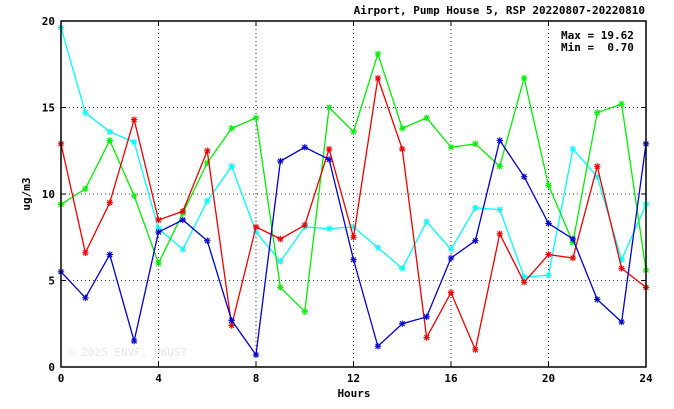  What do you see at coordinates (353, 393) in the screenshot?
I see `x-axis-title: Hours` at bounding box center [353, 393].